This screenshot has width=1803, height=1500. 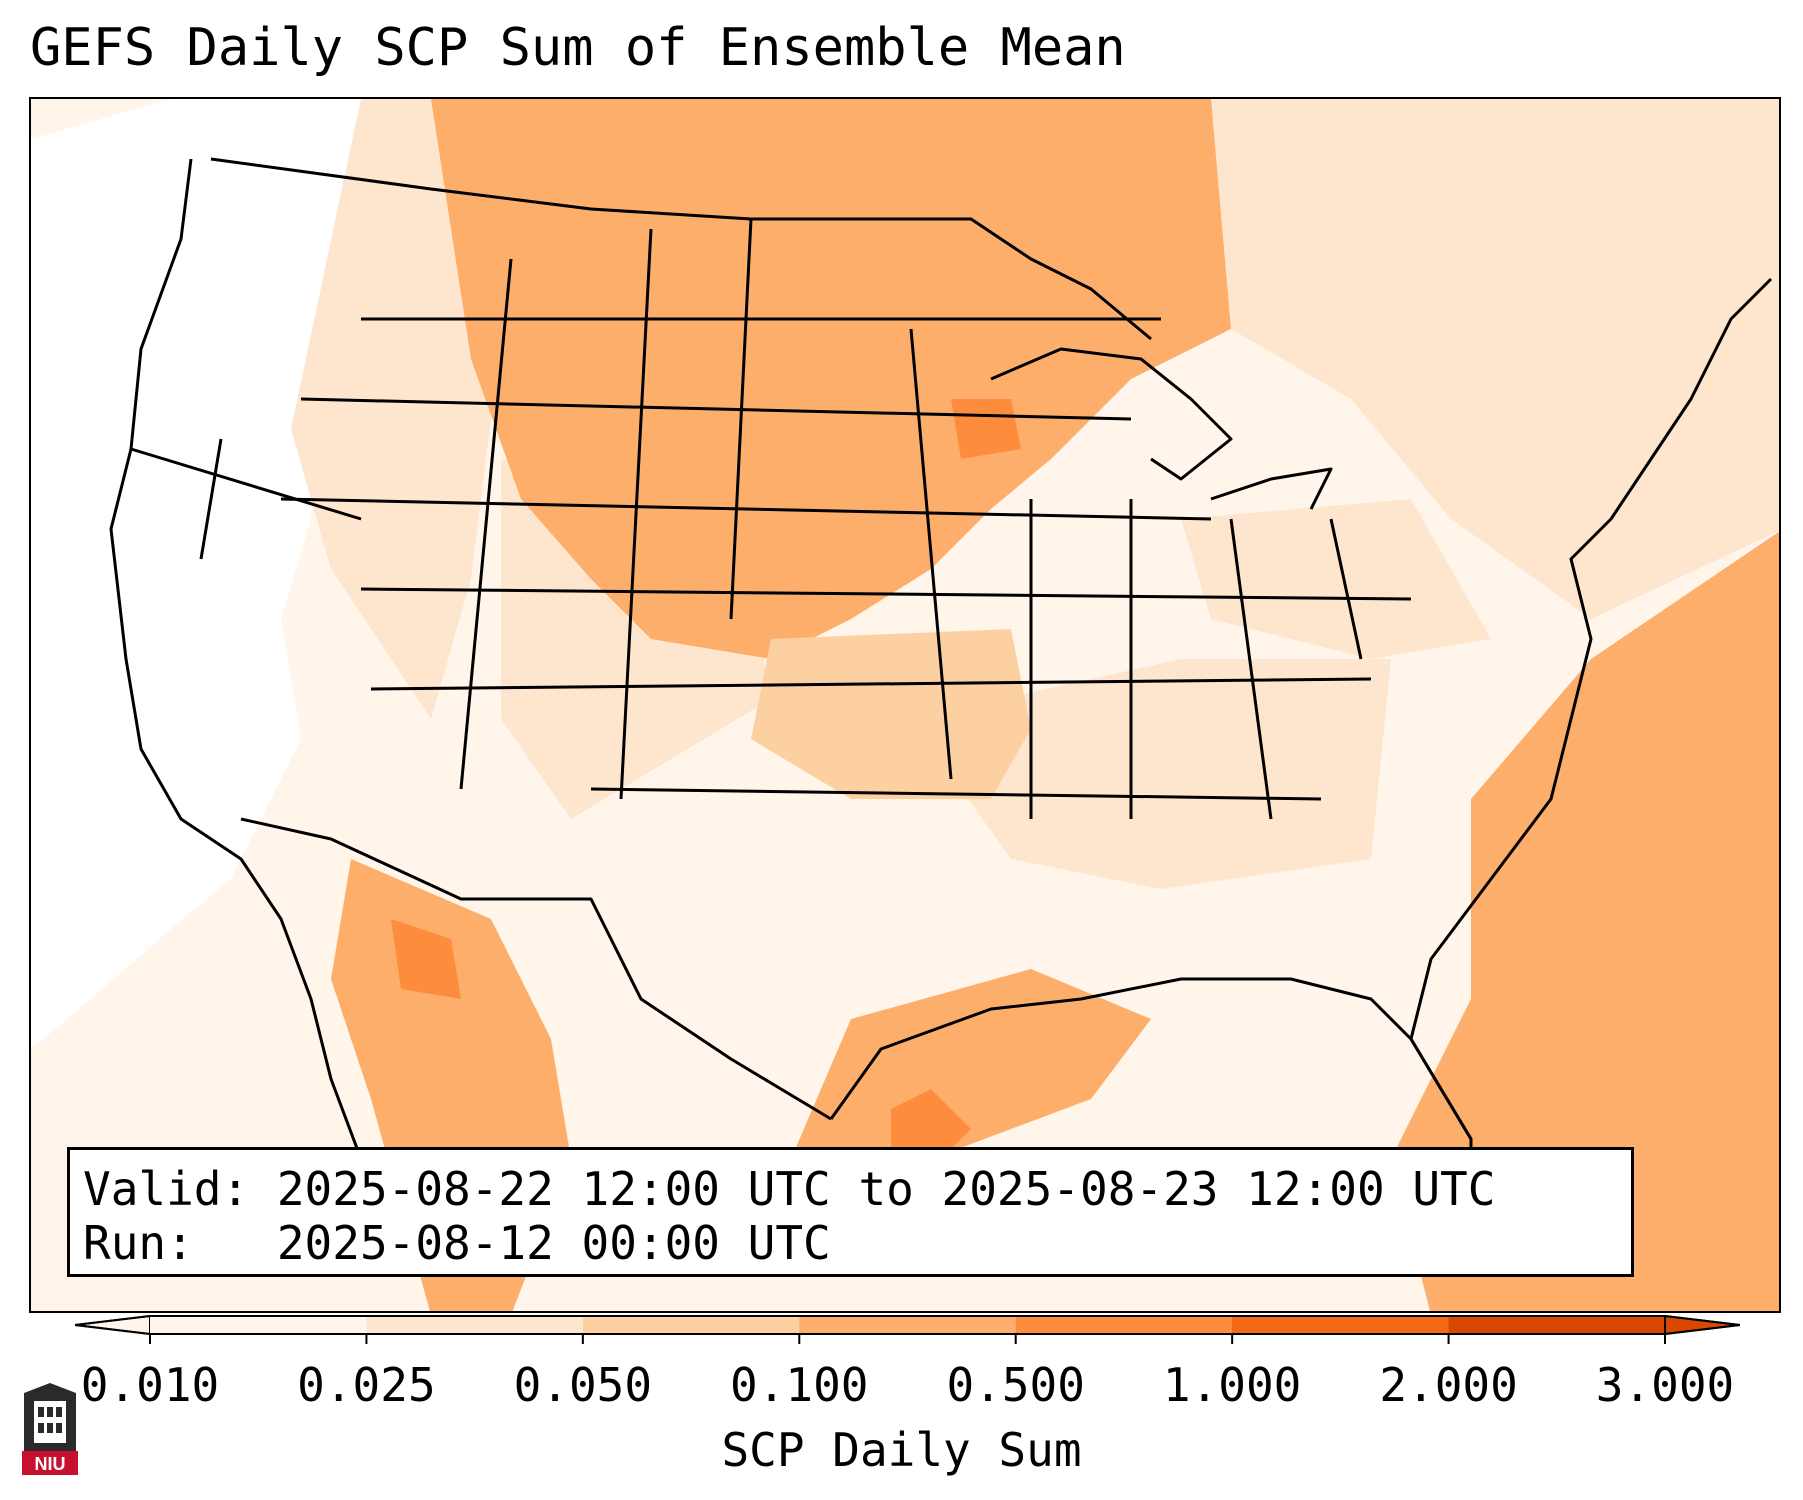 I want to click on colorbar-label: SCP Daily Sum, so click(x=901, y=1450).